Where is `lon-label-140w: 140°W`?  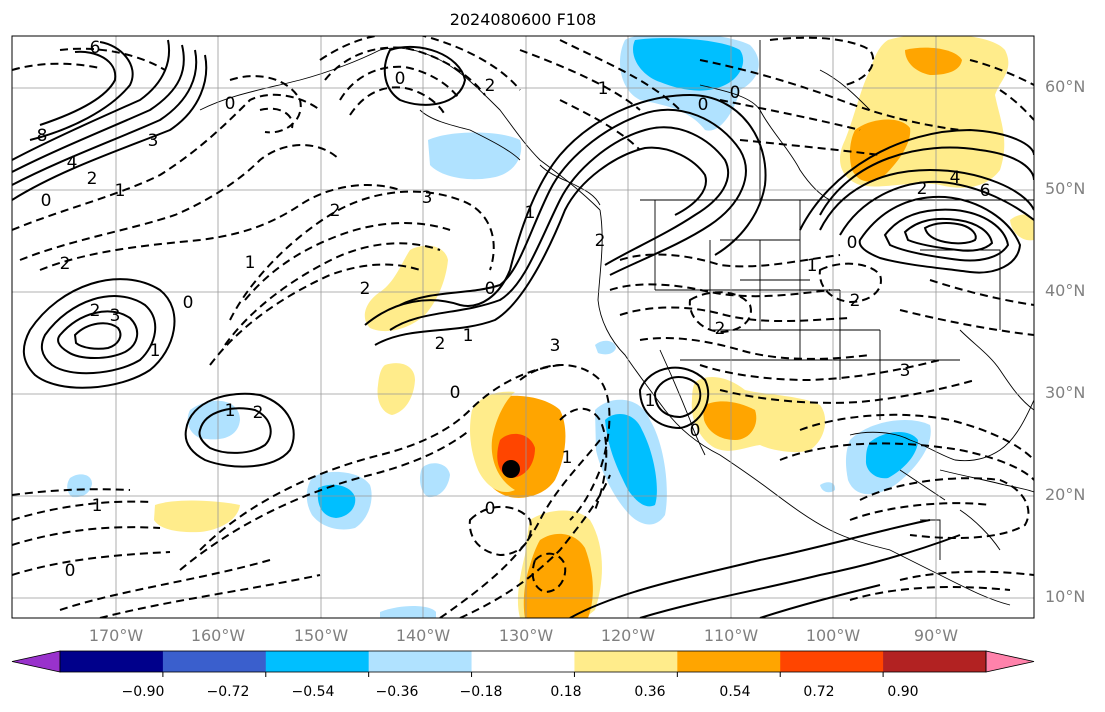
lon-label-140w: 140°W is located at coordinates (423, 635).